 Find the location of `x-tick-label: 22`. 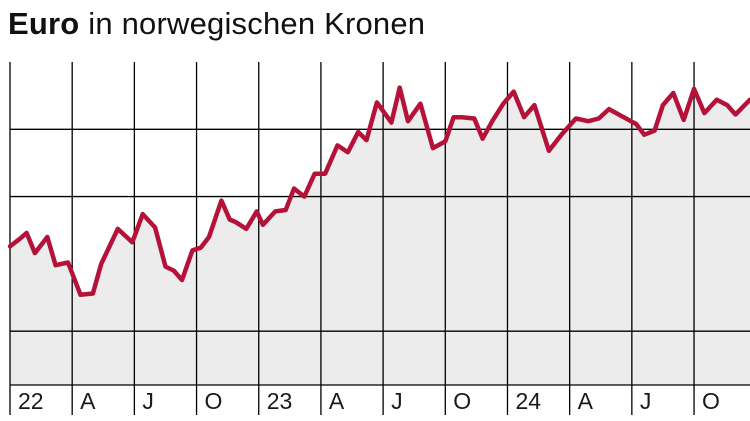

x-tick-label: 22 is located at coordinates (31, 401).